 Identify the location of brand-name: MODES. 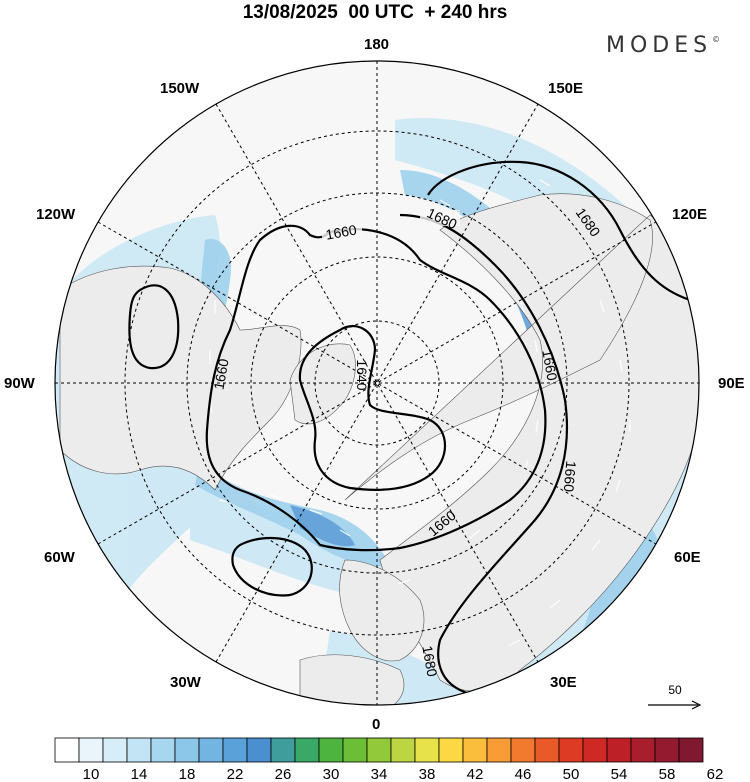
(659, 45).